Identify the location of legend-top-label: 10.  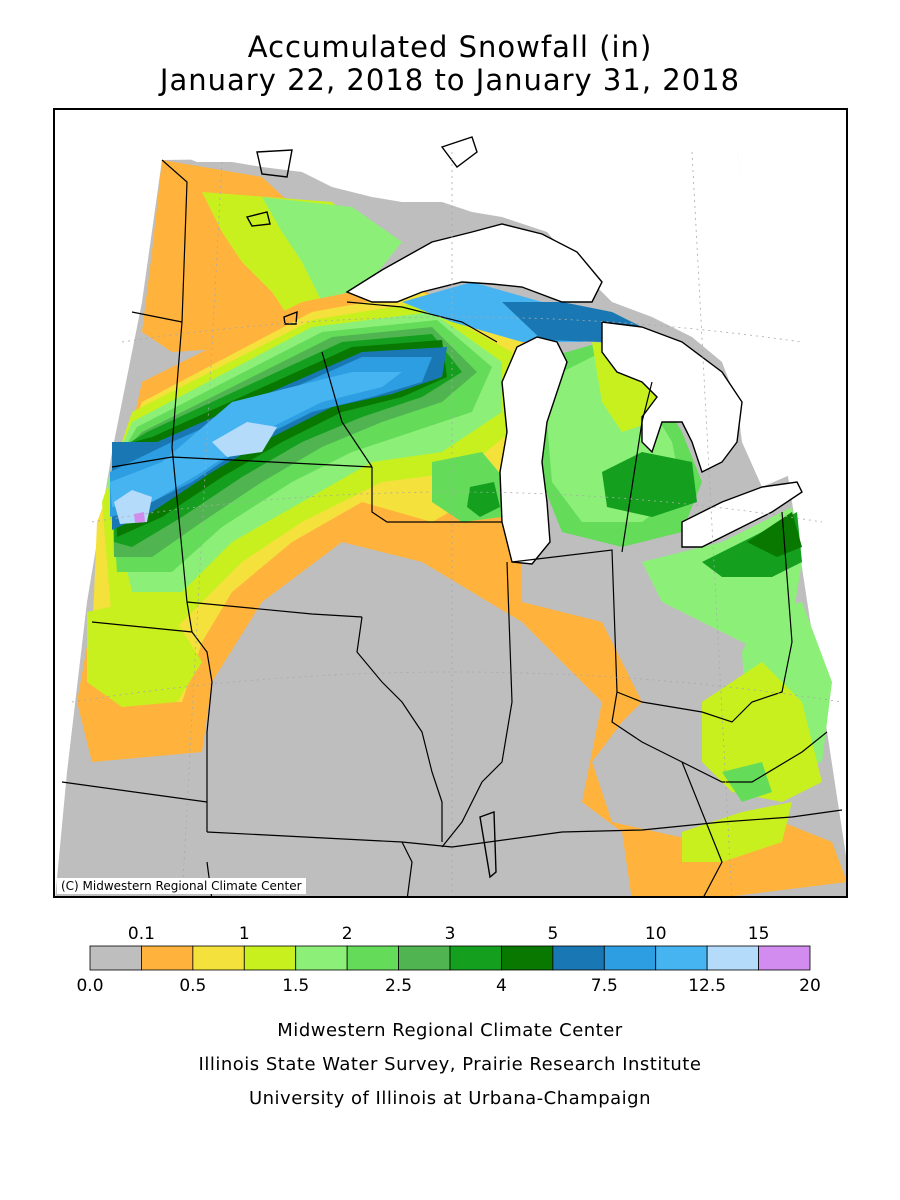
(656, 934).